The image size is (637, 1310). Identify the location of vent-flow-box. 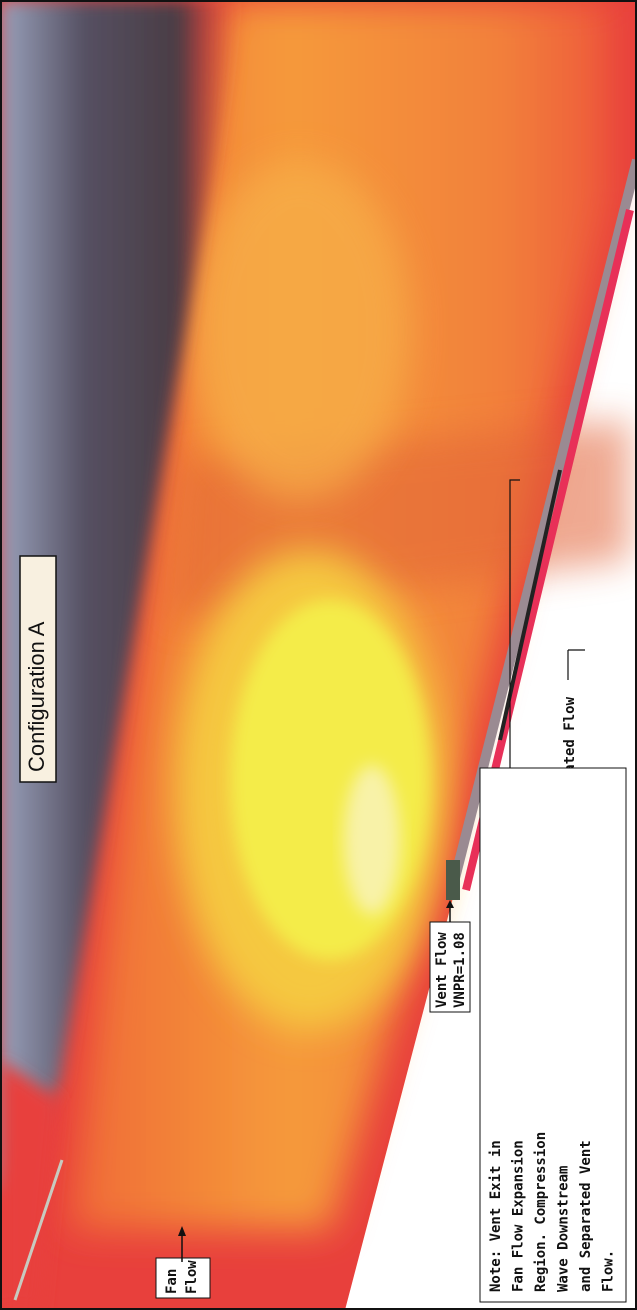
(450, 967).